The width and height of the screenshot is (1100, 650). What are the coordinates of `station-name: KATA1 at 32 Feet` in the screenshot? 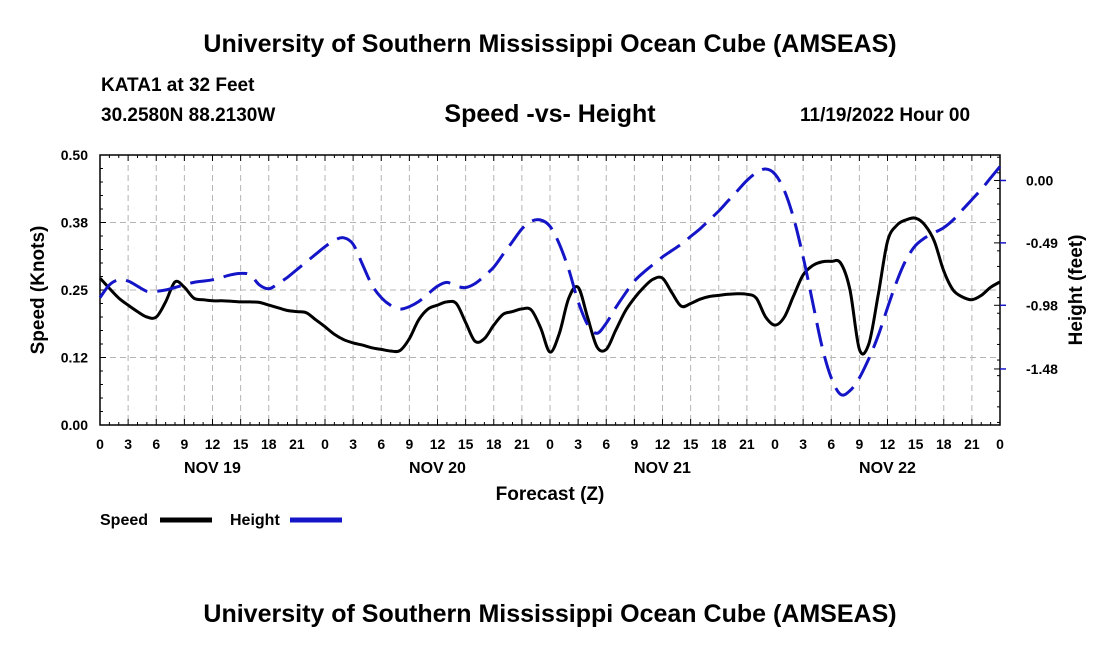 It's located at (178, 85).